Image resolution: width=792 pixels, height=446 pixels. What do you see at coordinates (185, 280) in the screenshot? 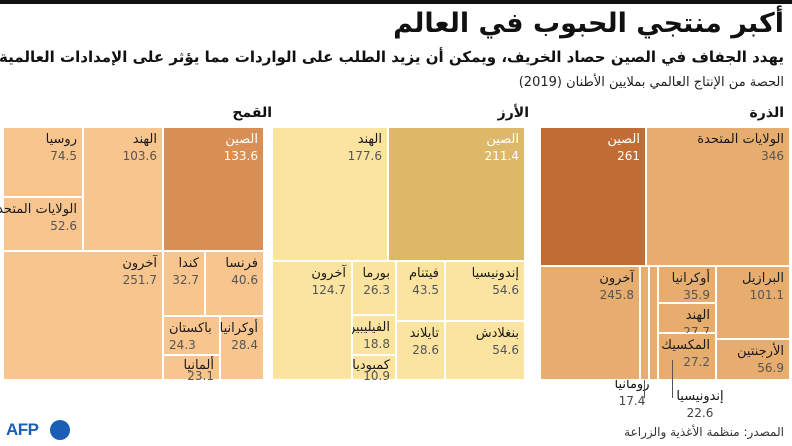
I see `treemap-value-wheat-5: 32.7` at bounding box center [185, 280].